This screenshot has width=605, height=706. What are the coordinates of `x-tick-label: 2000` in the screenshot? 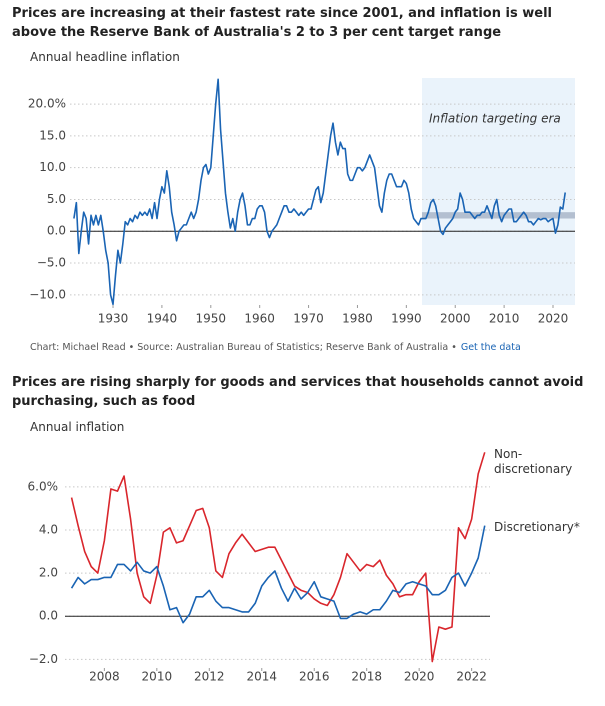 It's located at (455, 319).